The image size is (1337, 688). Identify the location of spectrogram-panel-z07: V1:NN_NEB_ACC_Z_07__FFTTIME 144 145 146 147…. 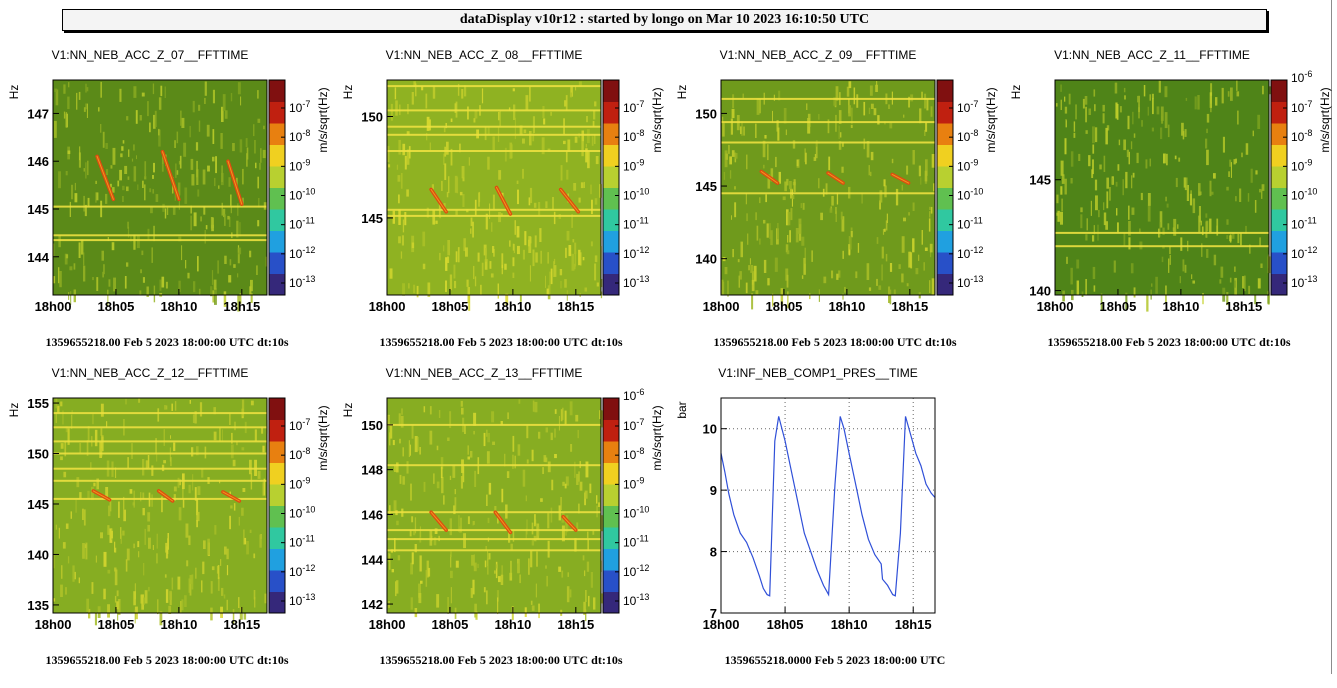
(167, 205).